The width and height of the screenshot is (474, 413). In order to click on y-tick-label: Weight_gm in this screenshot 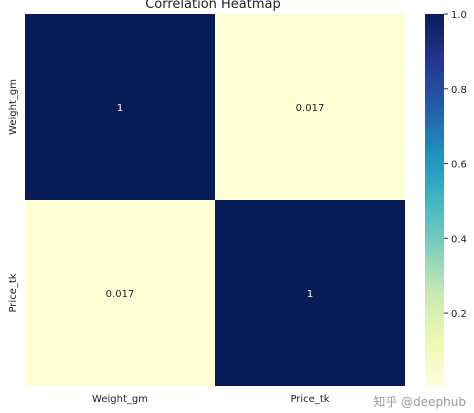, I will do `click(13, 107)`.